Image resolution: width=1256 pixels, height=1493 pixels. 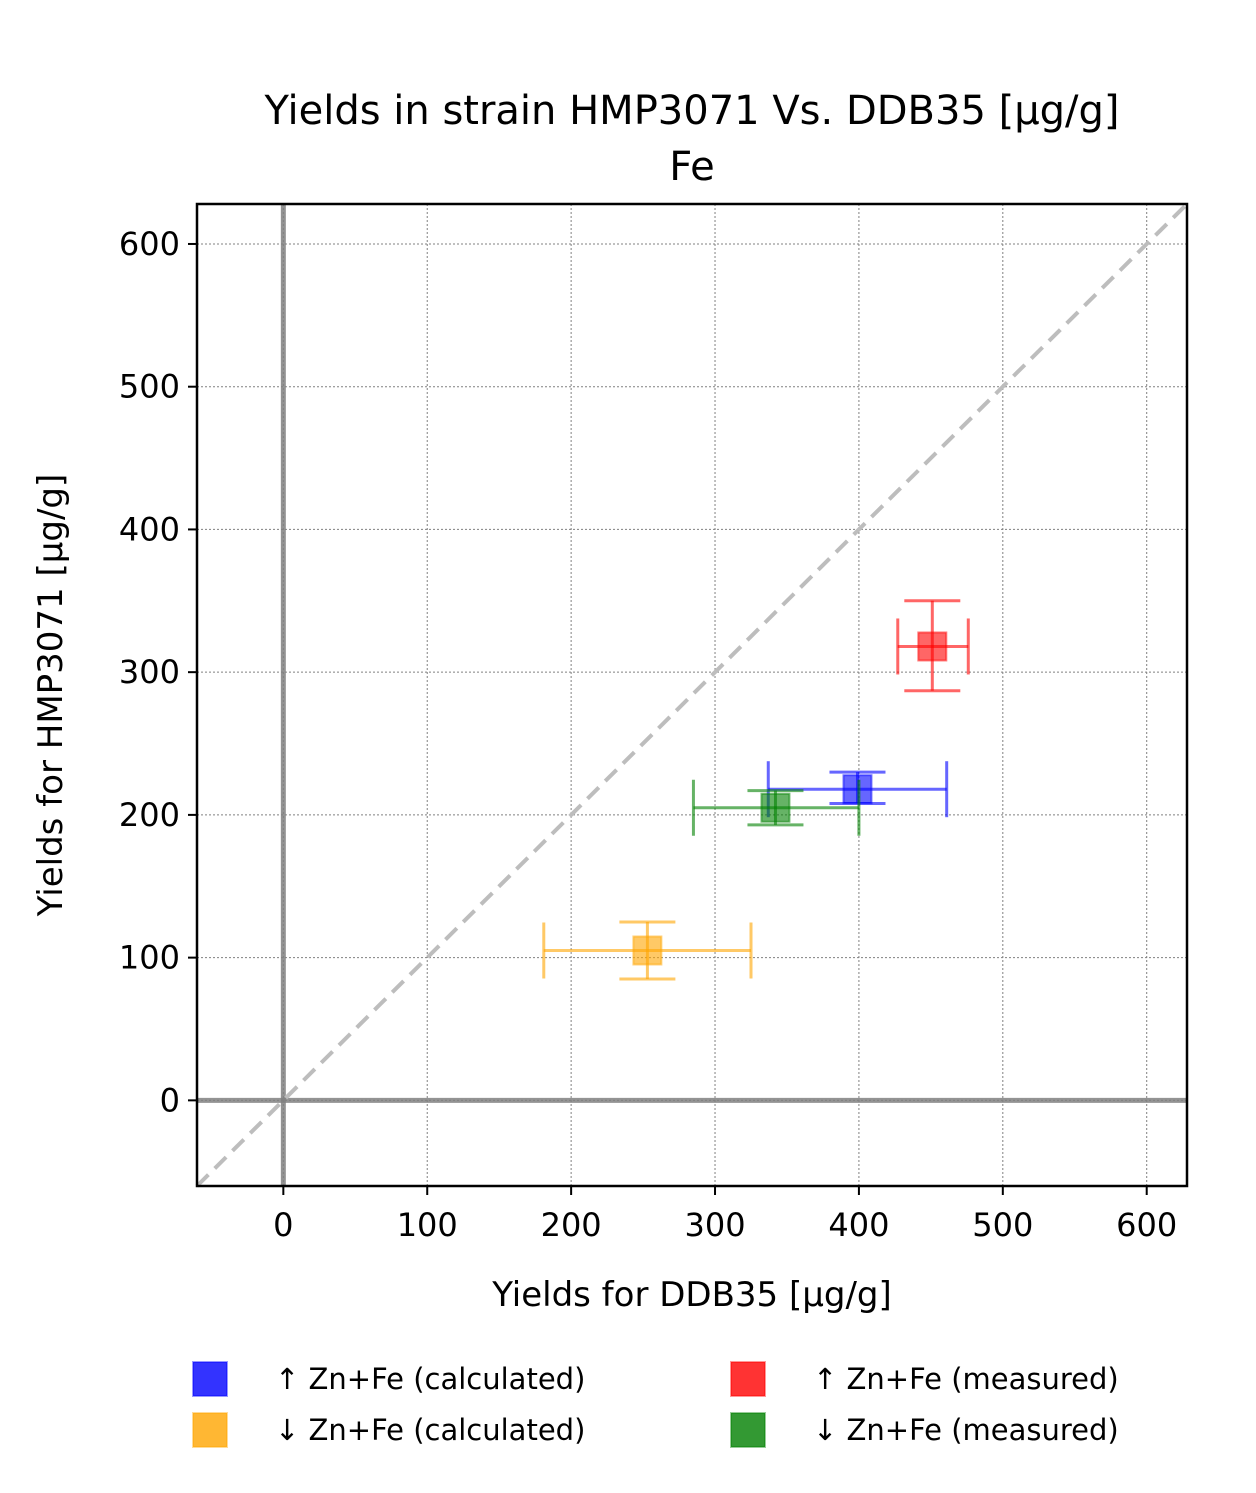 I want to click on legend-label: ↓ Zn+Fe (calculated), so click(x=430, y=1430).